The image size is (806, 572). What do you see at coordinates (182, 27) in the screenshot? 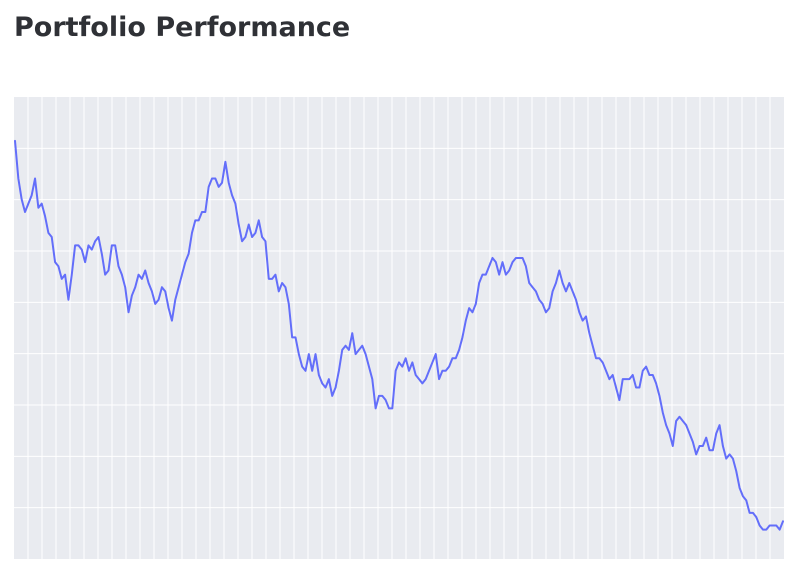
I see `page-title: Portfolio Performance` at bounding box center [182, 27].